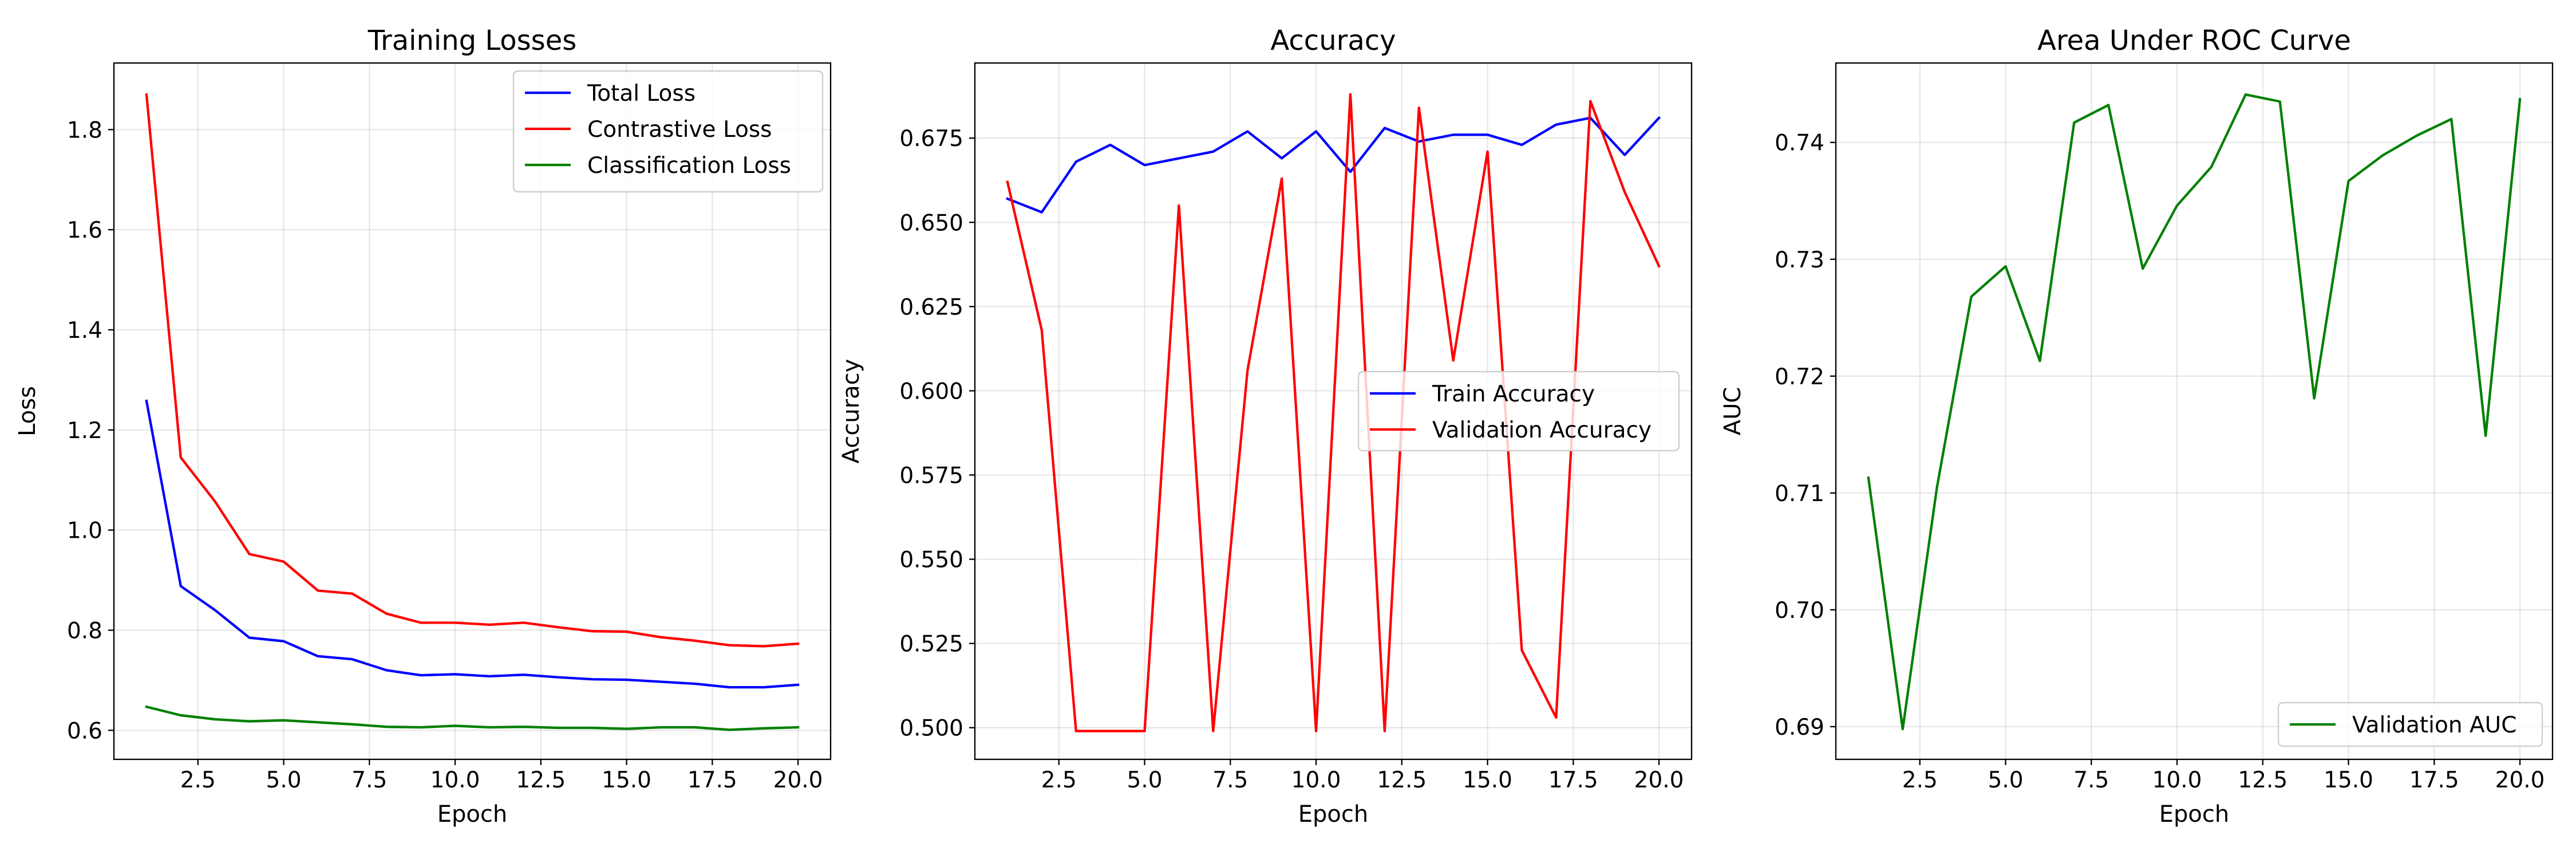 The height and width of the screenshot is (859, 2576). I want to click on y-tick-label: 1.8, so click(84, 130).